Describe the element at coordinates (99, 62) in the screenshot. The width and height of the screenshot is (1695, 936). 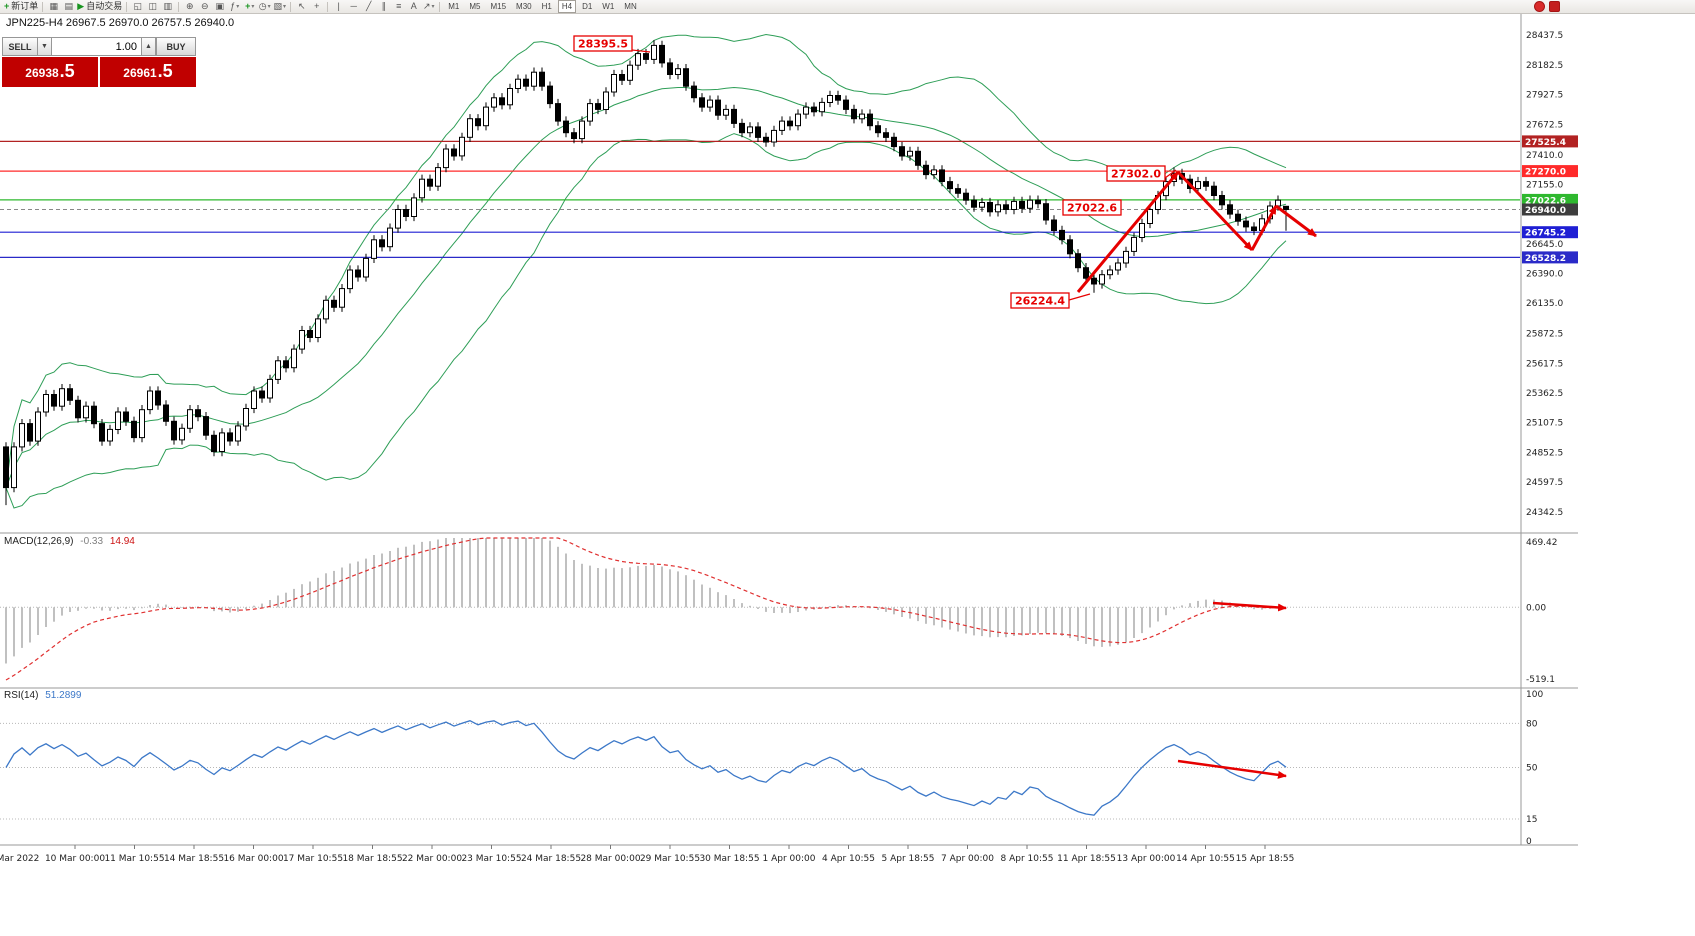
I see `one-click-trading-panel: SELL ▼ ▲ BUY 26938 .5 26961 .5` at that location.